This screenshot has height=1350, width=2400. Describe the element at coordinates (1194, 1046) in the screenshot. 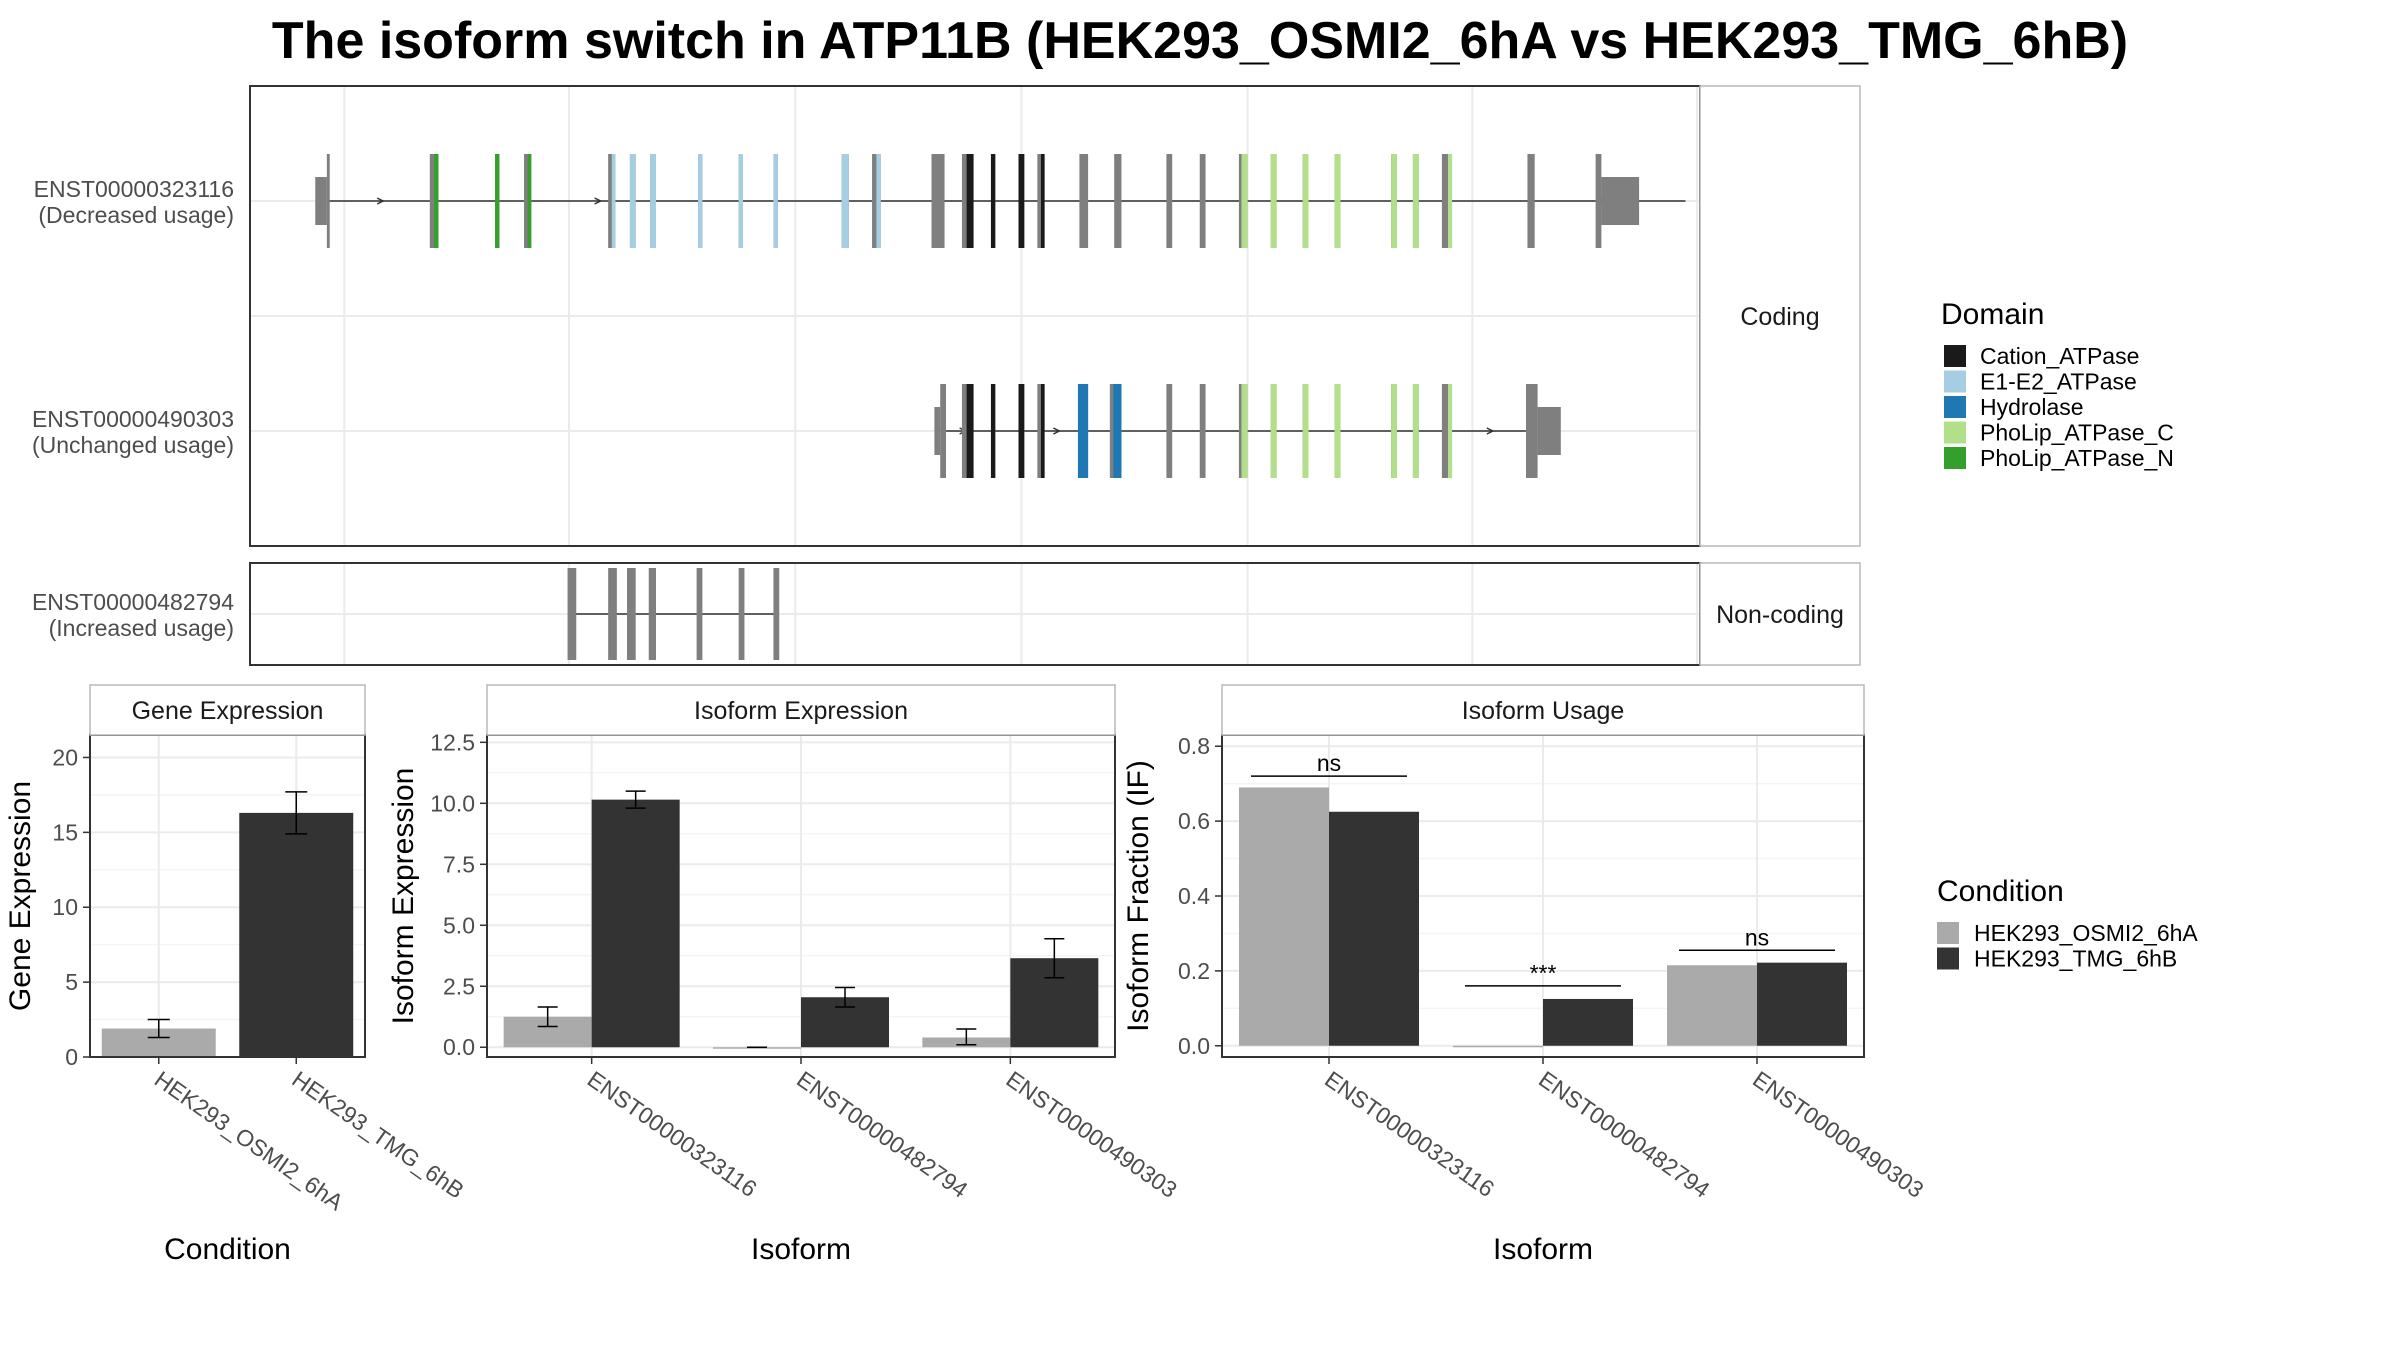

I see `y-tick-label: 0.0` at that location.